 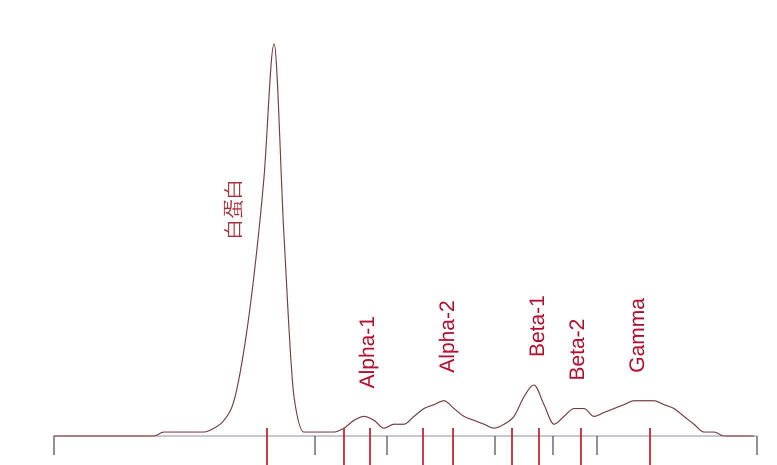 What do you see at coordinates (233, 208) in the screenshot?
I see `annotation: 白蛋白` at bounding box center [233, 208].